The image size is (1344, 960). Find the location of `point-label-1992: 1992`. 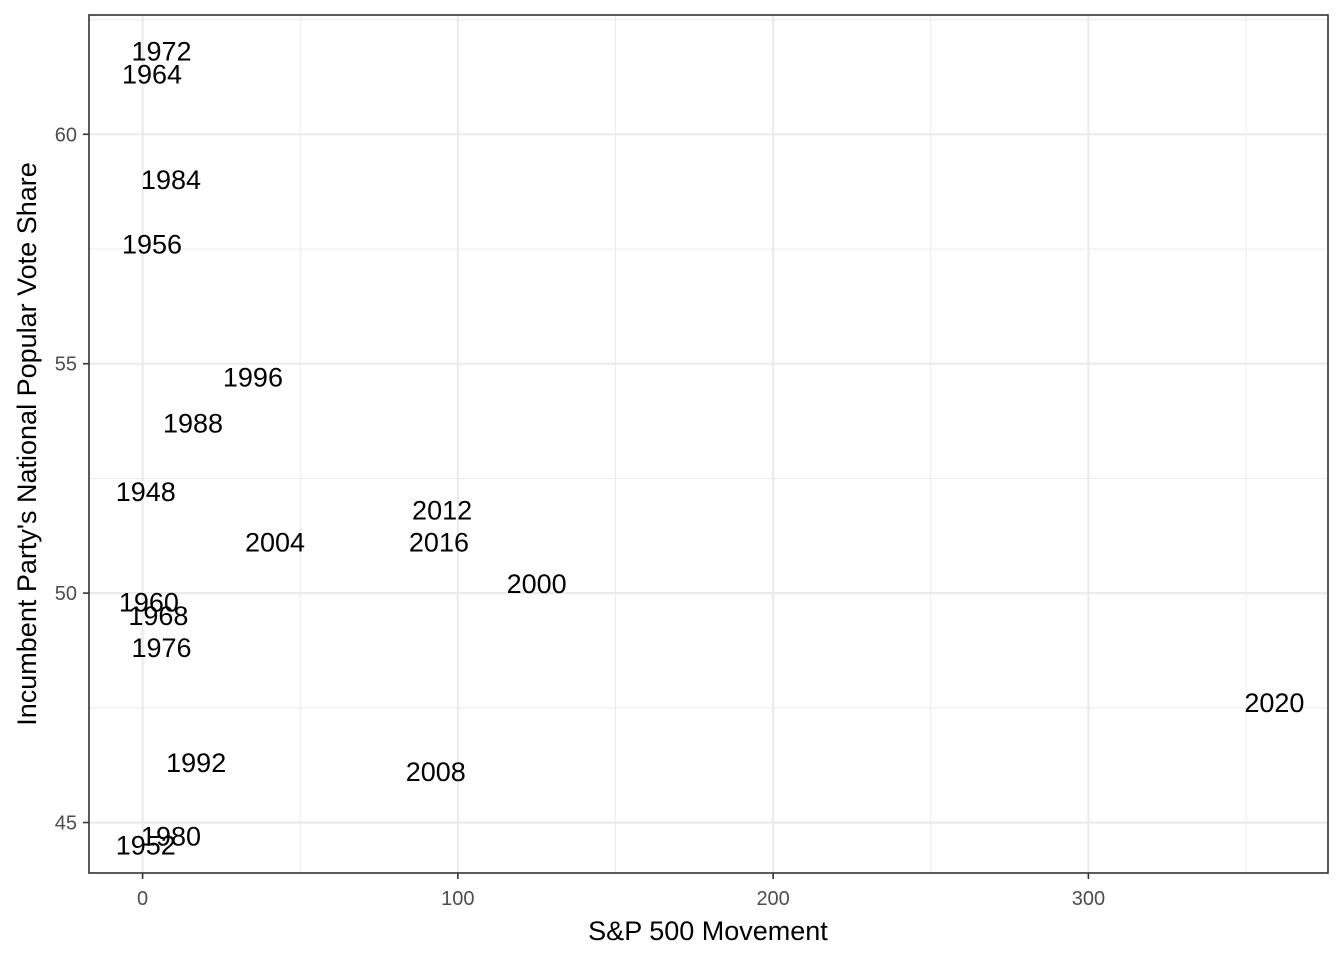

point-label-1992: 1992 is located at coordinates (196, 763).